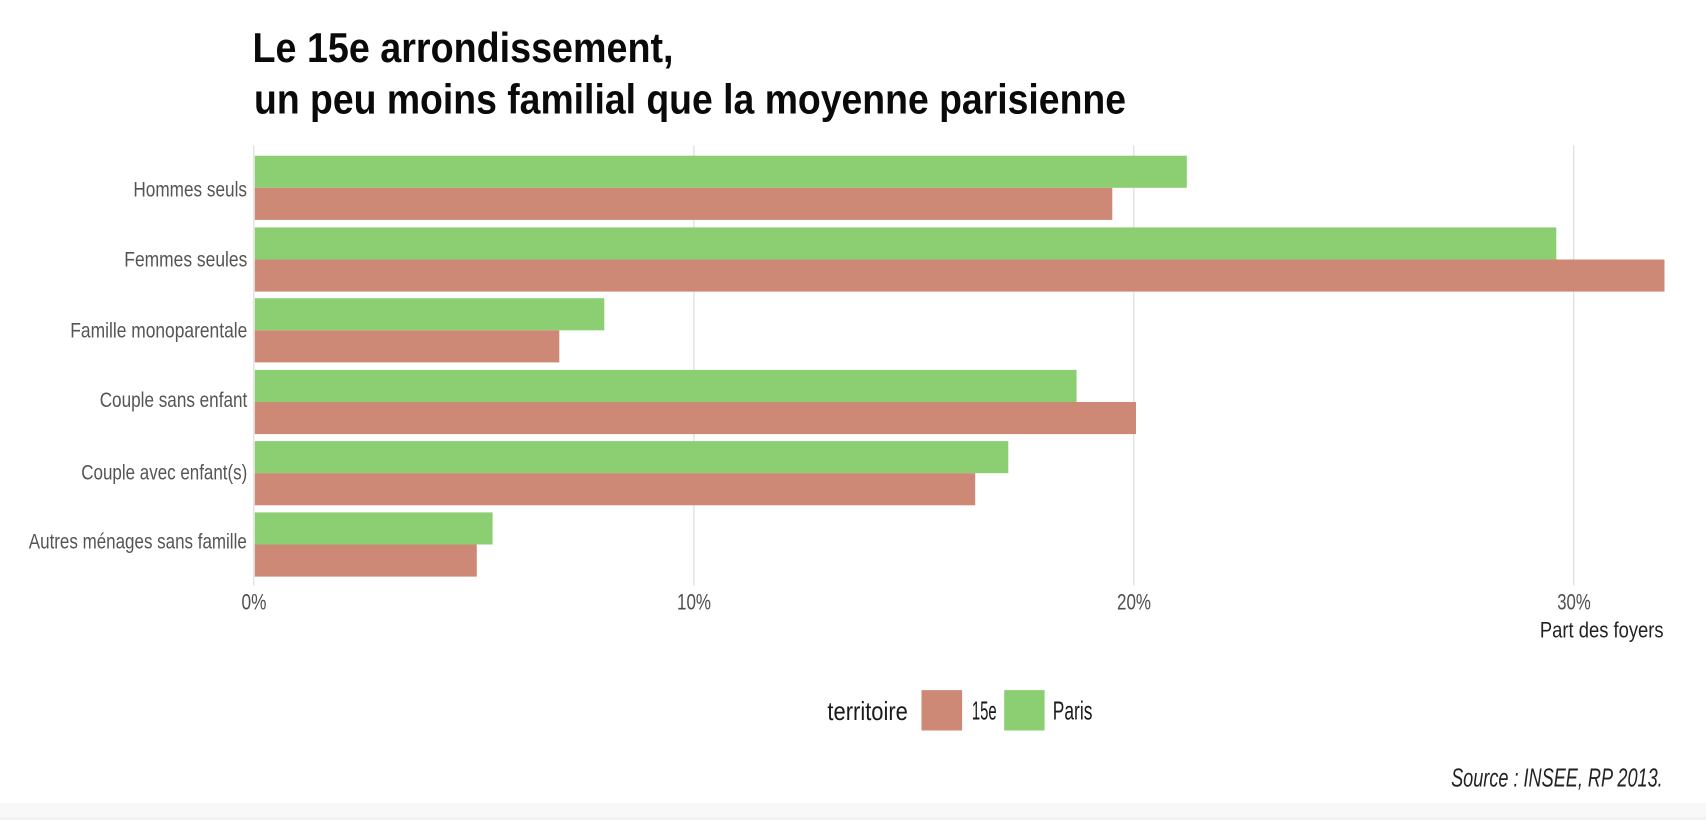  I want to click on svg-text: Le 15e arrondissement,, so click(463, 47).